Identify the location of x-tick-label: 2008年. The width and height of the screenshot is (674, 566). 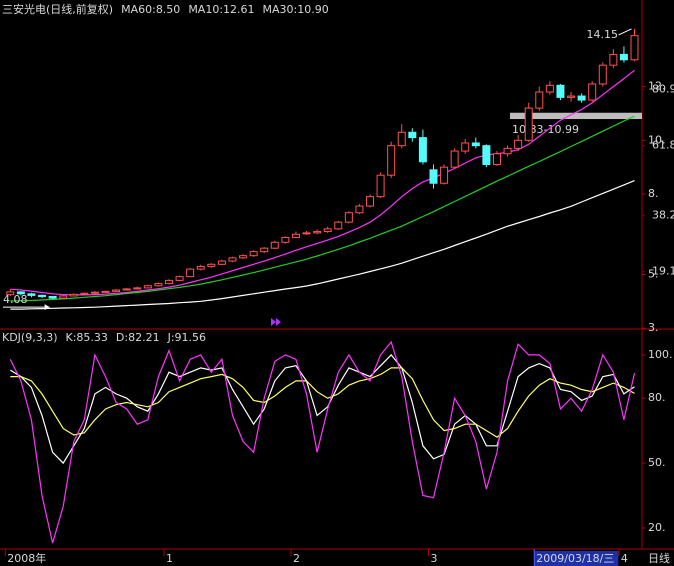
(26, 558).